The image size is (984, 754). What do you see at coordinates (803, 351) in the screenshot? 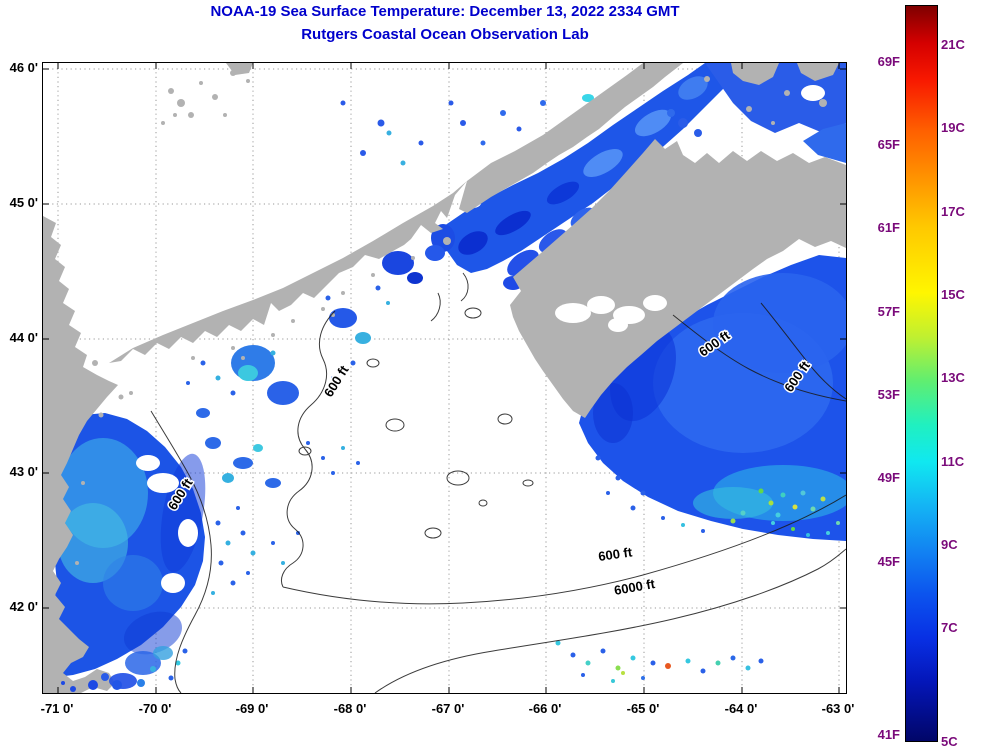
I see `contour-600ft-east-b` at bounding box center [803, 351].